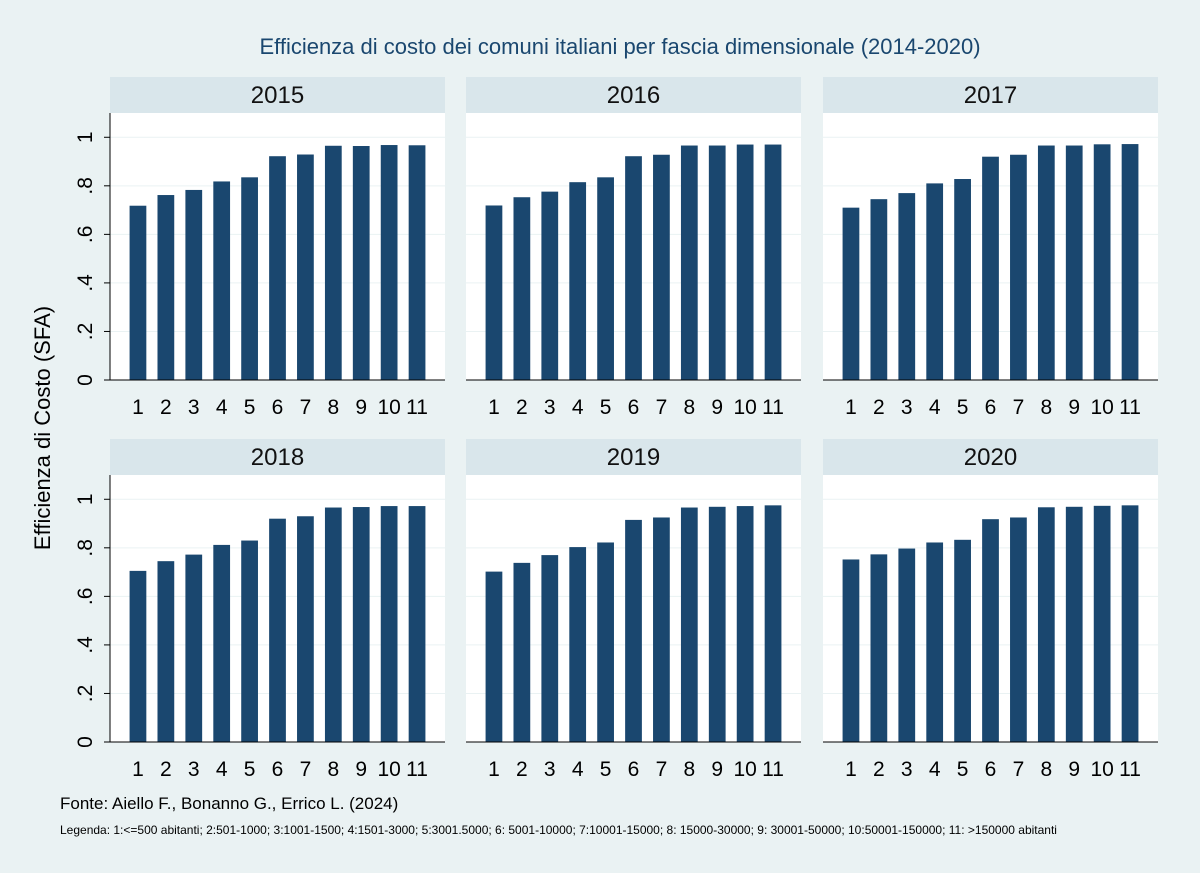 This screenshot has width=1200, height=873. I want to click on panel-label: 2019, so click(633, 457).